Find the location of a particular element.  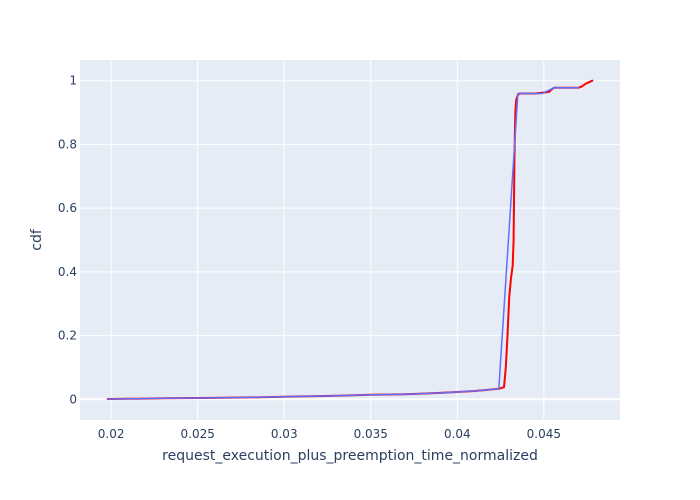

x-tick-label: 0.03 is located at coordinates (284, 434).